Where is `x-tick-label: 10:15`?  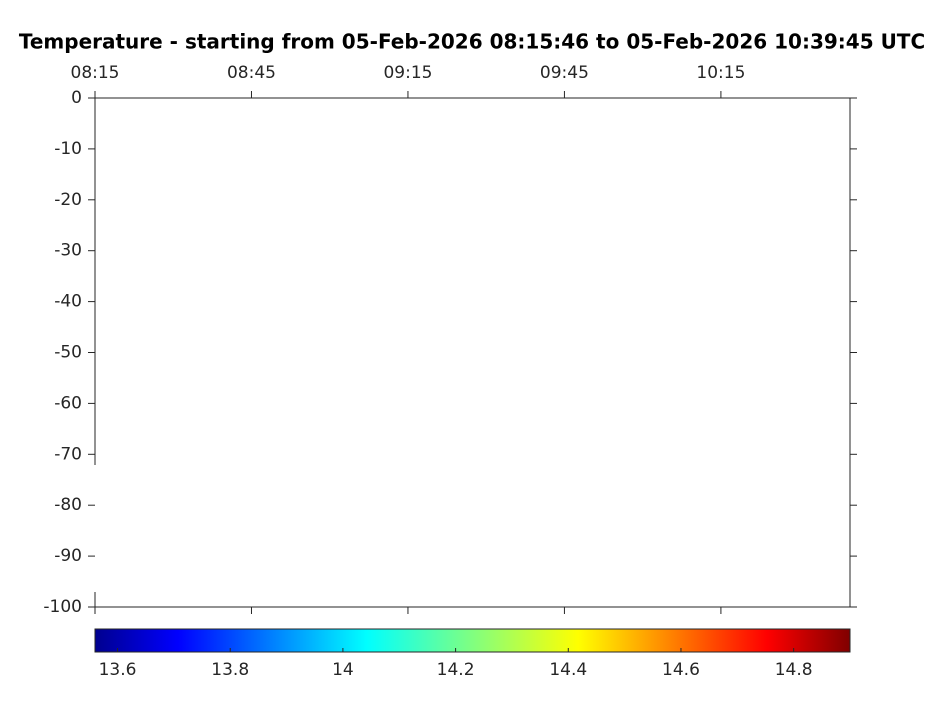
x-tick-label: 10:15 is located at coordinates (720, 73).